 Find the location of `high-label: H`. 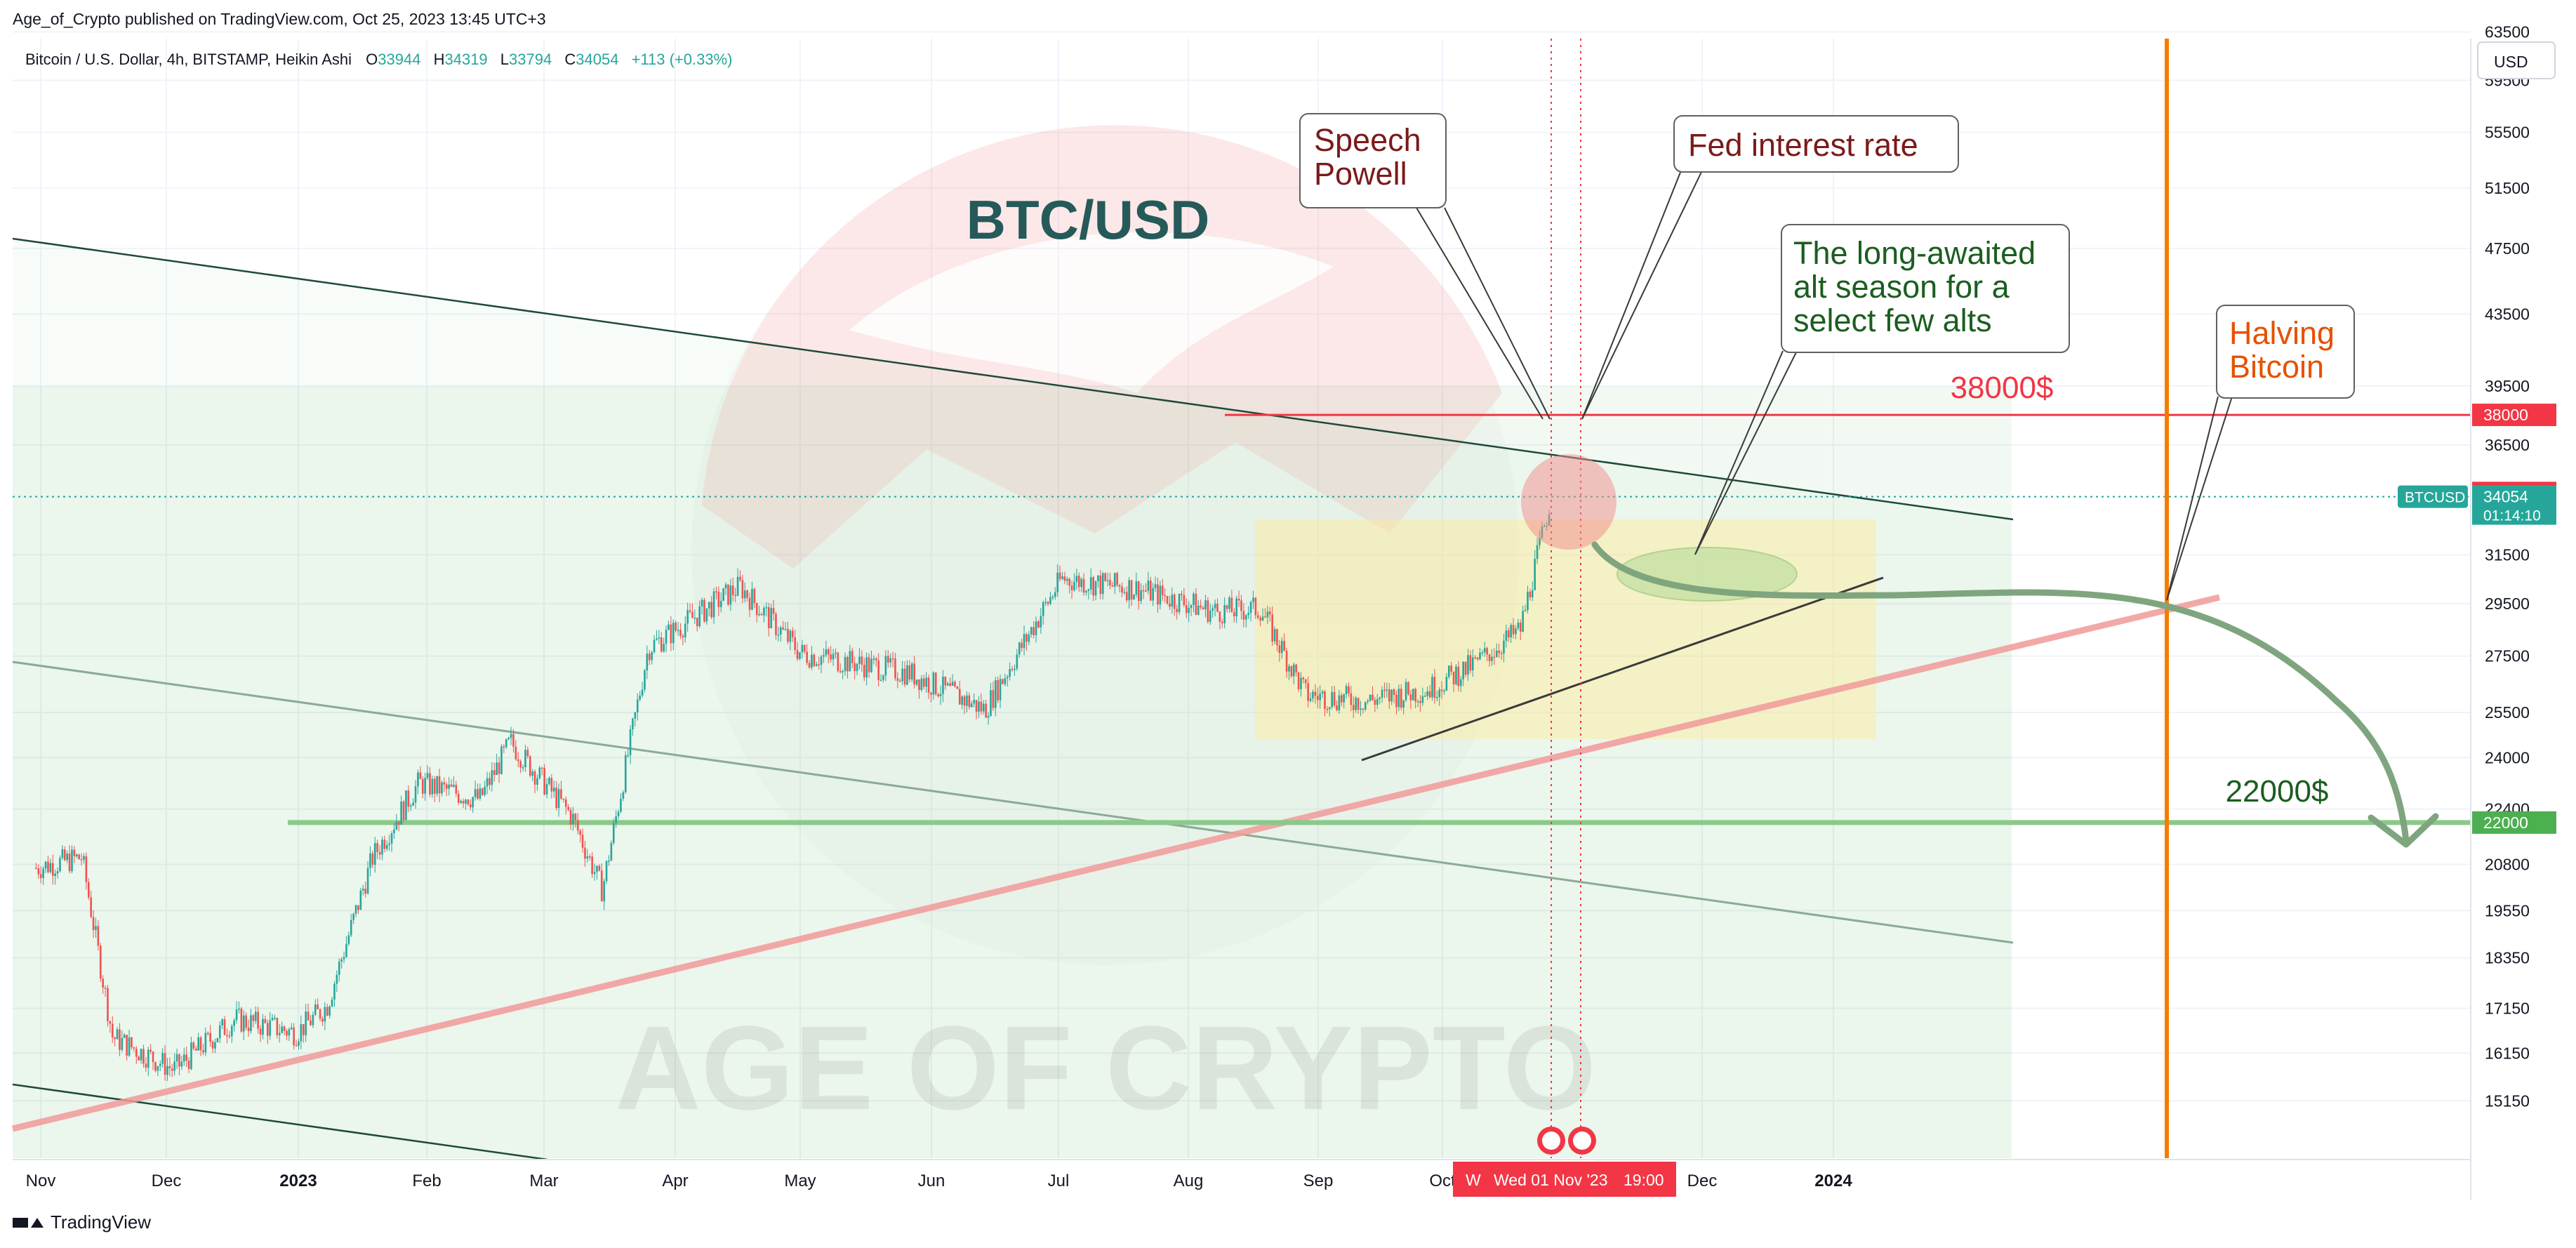

high-label: H is located at coordinates (440, 60).